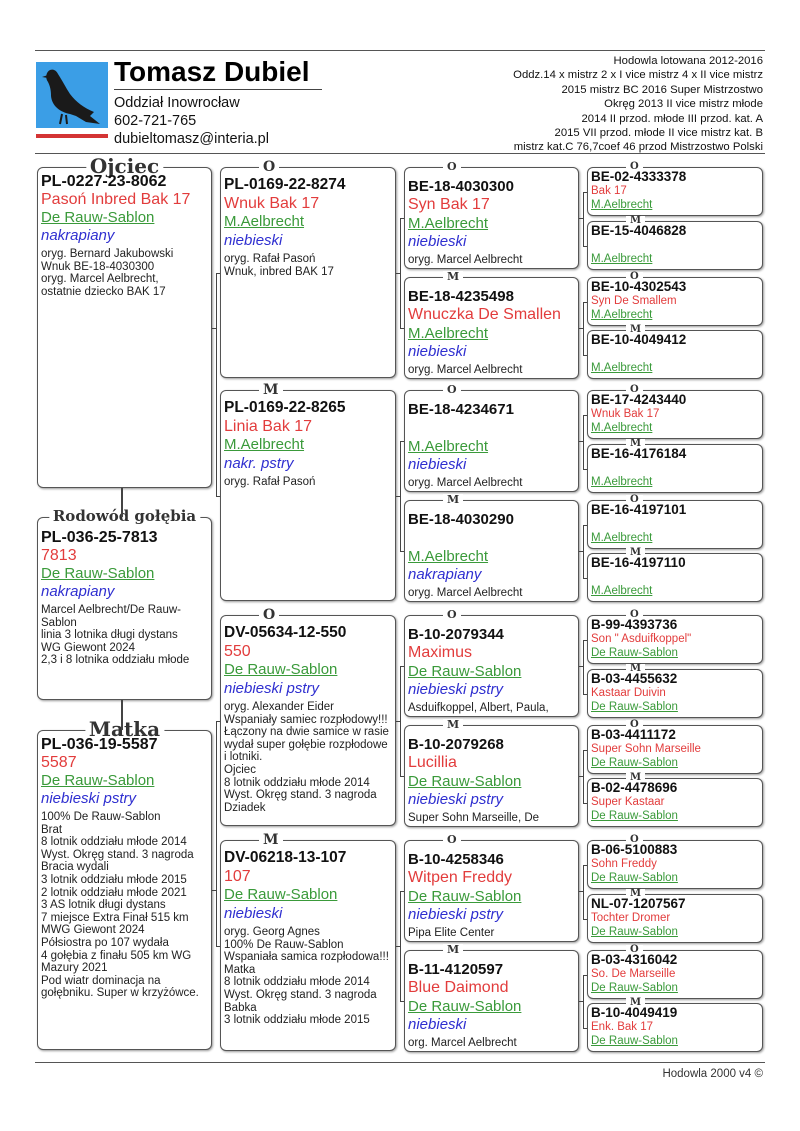 Image resolution: width=800 pixels, height=1131 pixels. What do you see at coordinates (191, 139) in the screenshot?
I see `email: dubieltomasz@interia.pl` at bounding box center [191, 139].